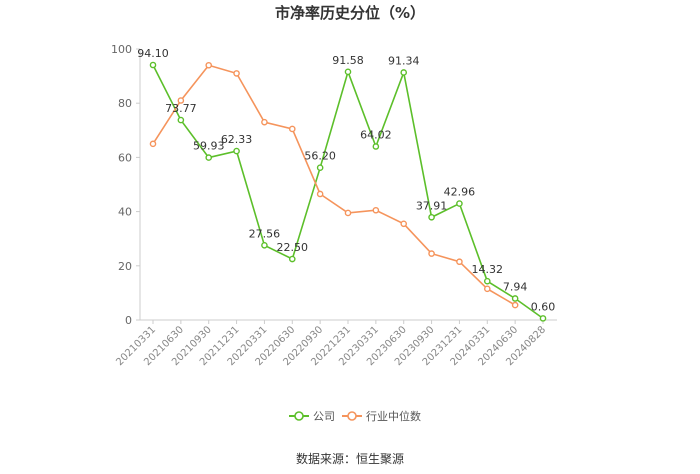  Describe the element at coordinates (324, 416) in the screenshot. I see `legend-label-company: 公司` at that location.